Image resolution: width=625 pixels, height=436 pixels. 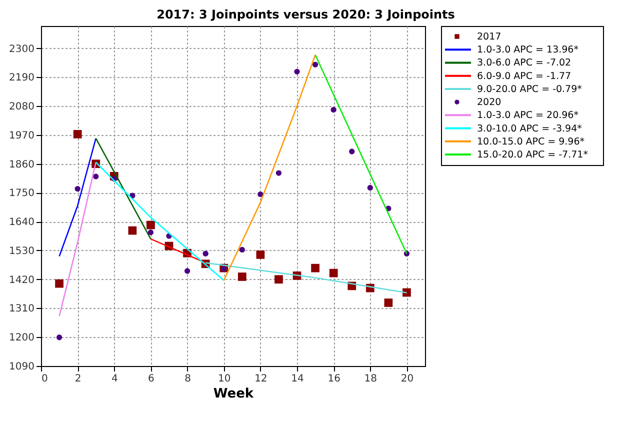 What do you see at coordinates (21, 280) in the screenshot?
I see `y-tick-label: 1420` at bounding box center [21, 280].